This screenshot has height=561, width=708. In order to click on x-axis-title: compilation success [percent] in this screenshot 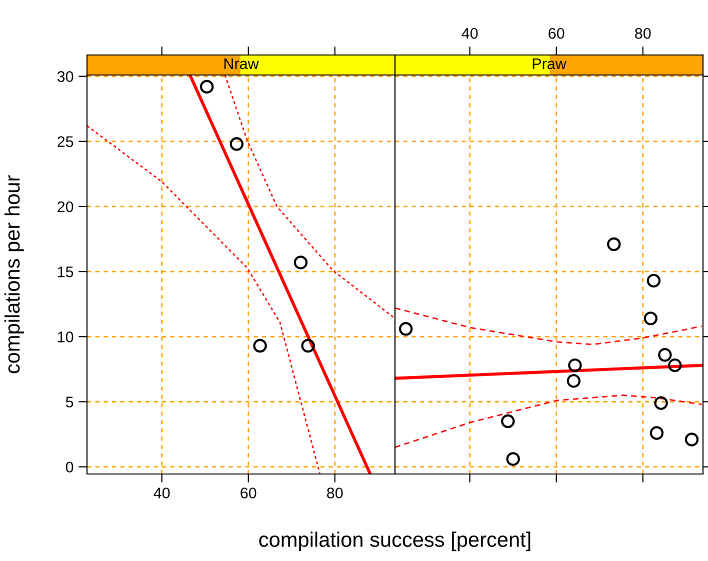, I will do `click(394, 542)`.